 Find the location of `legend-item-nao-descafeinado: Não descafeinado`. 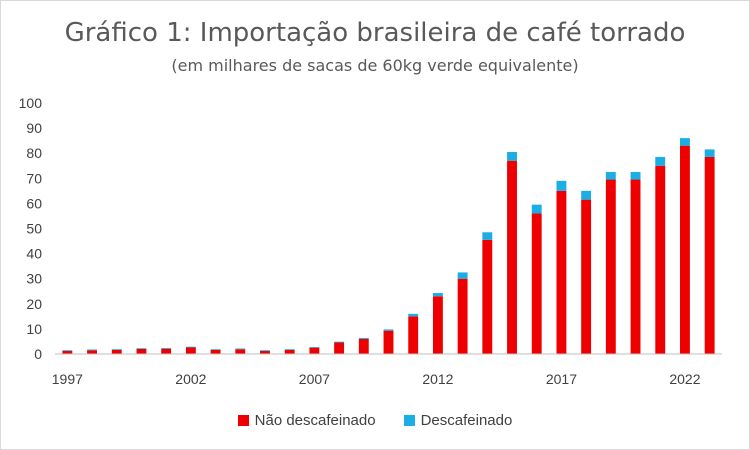

legend-item-nao-descafeinado: Não descafeinado is located at coordinates (306, 420).